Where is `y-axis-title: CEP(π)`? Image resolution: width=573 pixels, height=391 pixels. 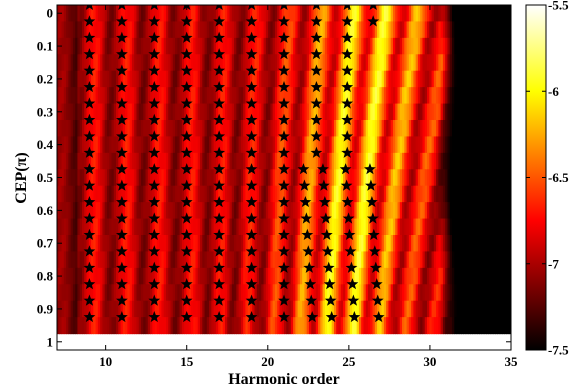 y-axis-title: CEP(π) is located at coordinates (21, 177).